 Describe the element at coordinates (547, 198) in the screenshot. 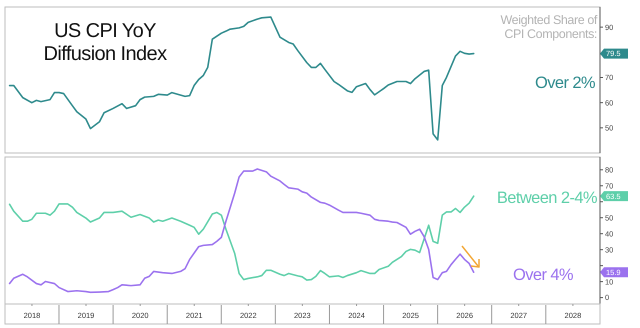

I see `legend-label: Between 2-4%` at that location.